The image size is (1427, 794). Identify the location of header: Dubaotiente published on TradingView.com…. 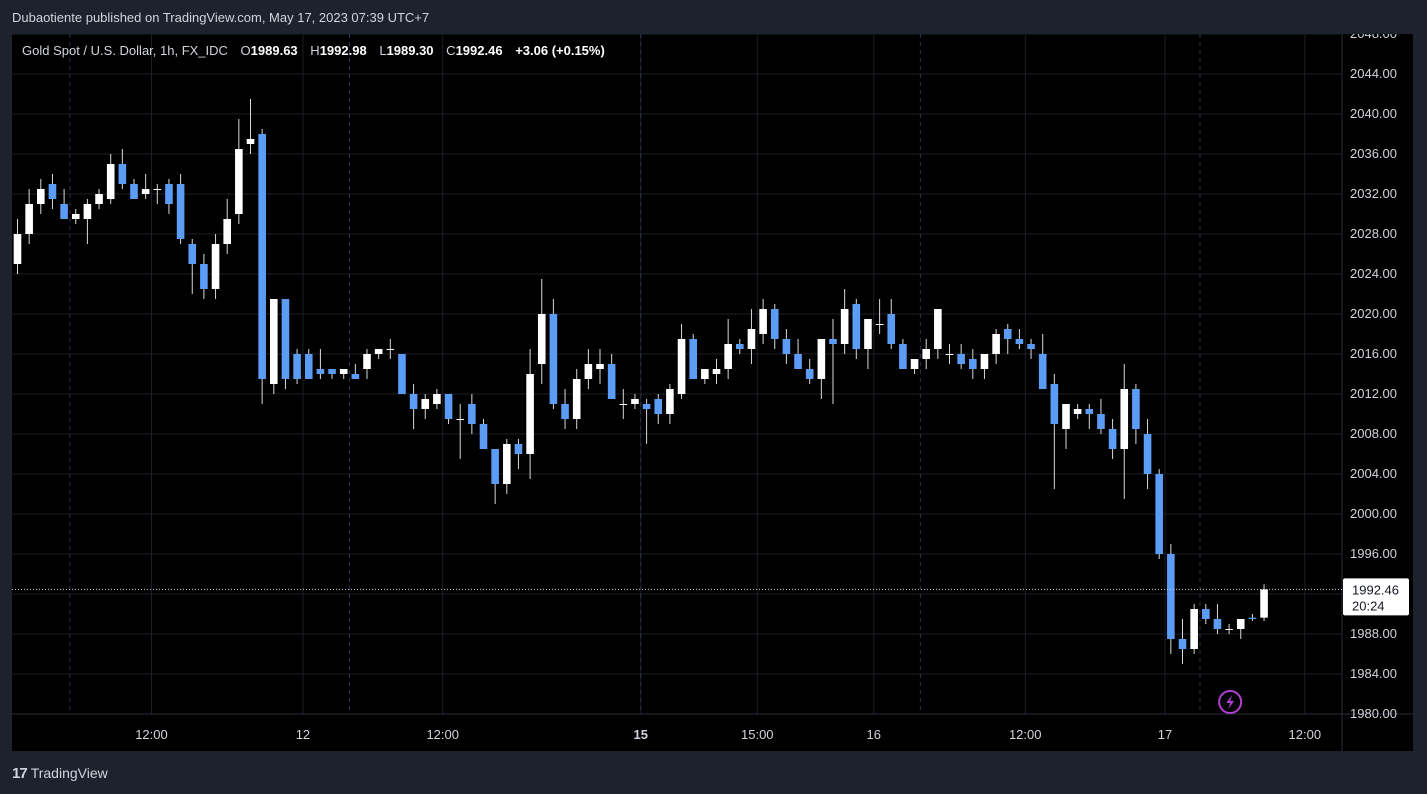
(713, 17).